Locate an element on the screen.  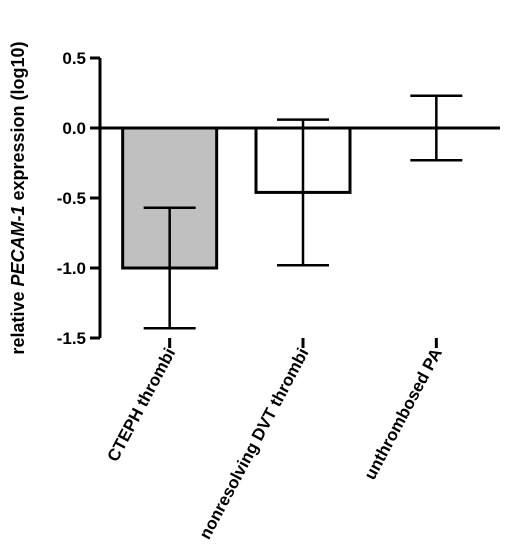
x-category-label: unthrombosed PA is located at coordinates (403, 414).